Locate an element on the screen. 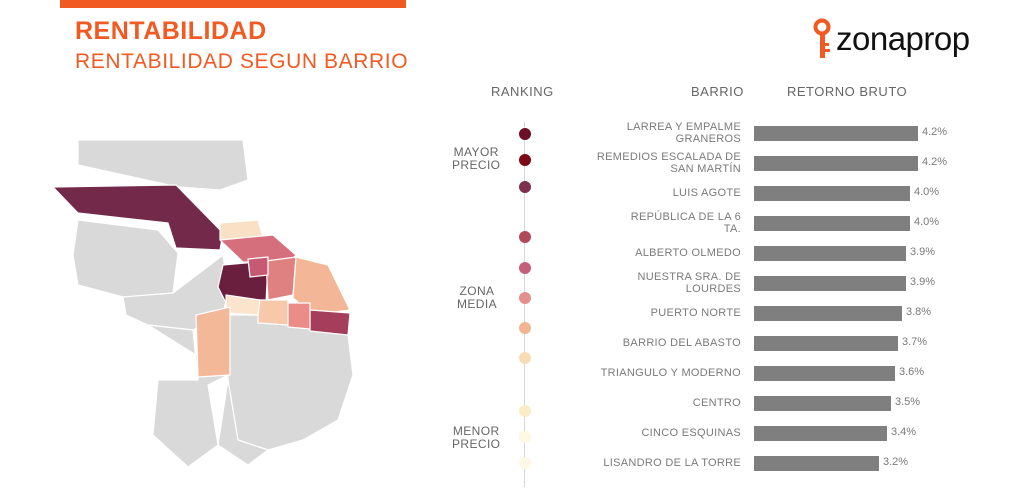 This screenshot has width=1023, height=492. bar-value-label: 3.4% is located at coordinates (904, 432).